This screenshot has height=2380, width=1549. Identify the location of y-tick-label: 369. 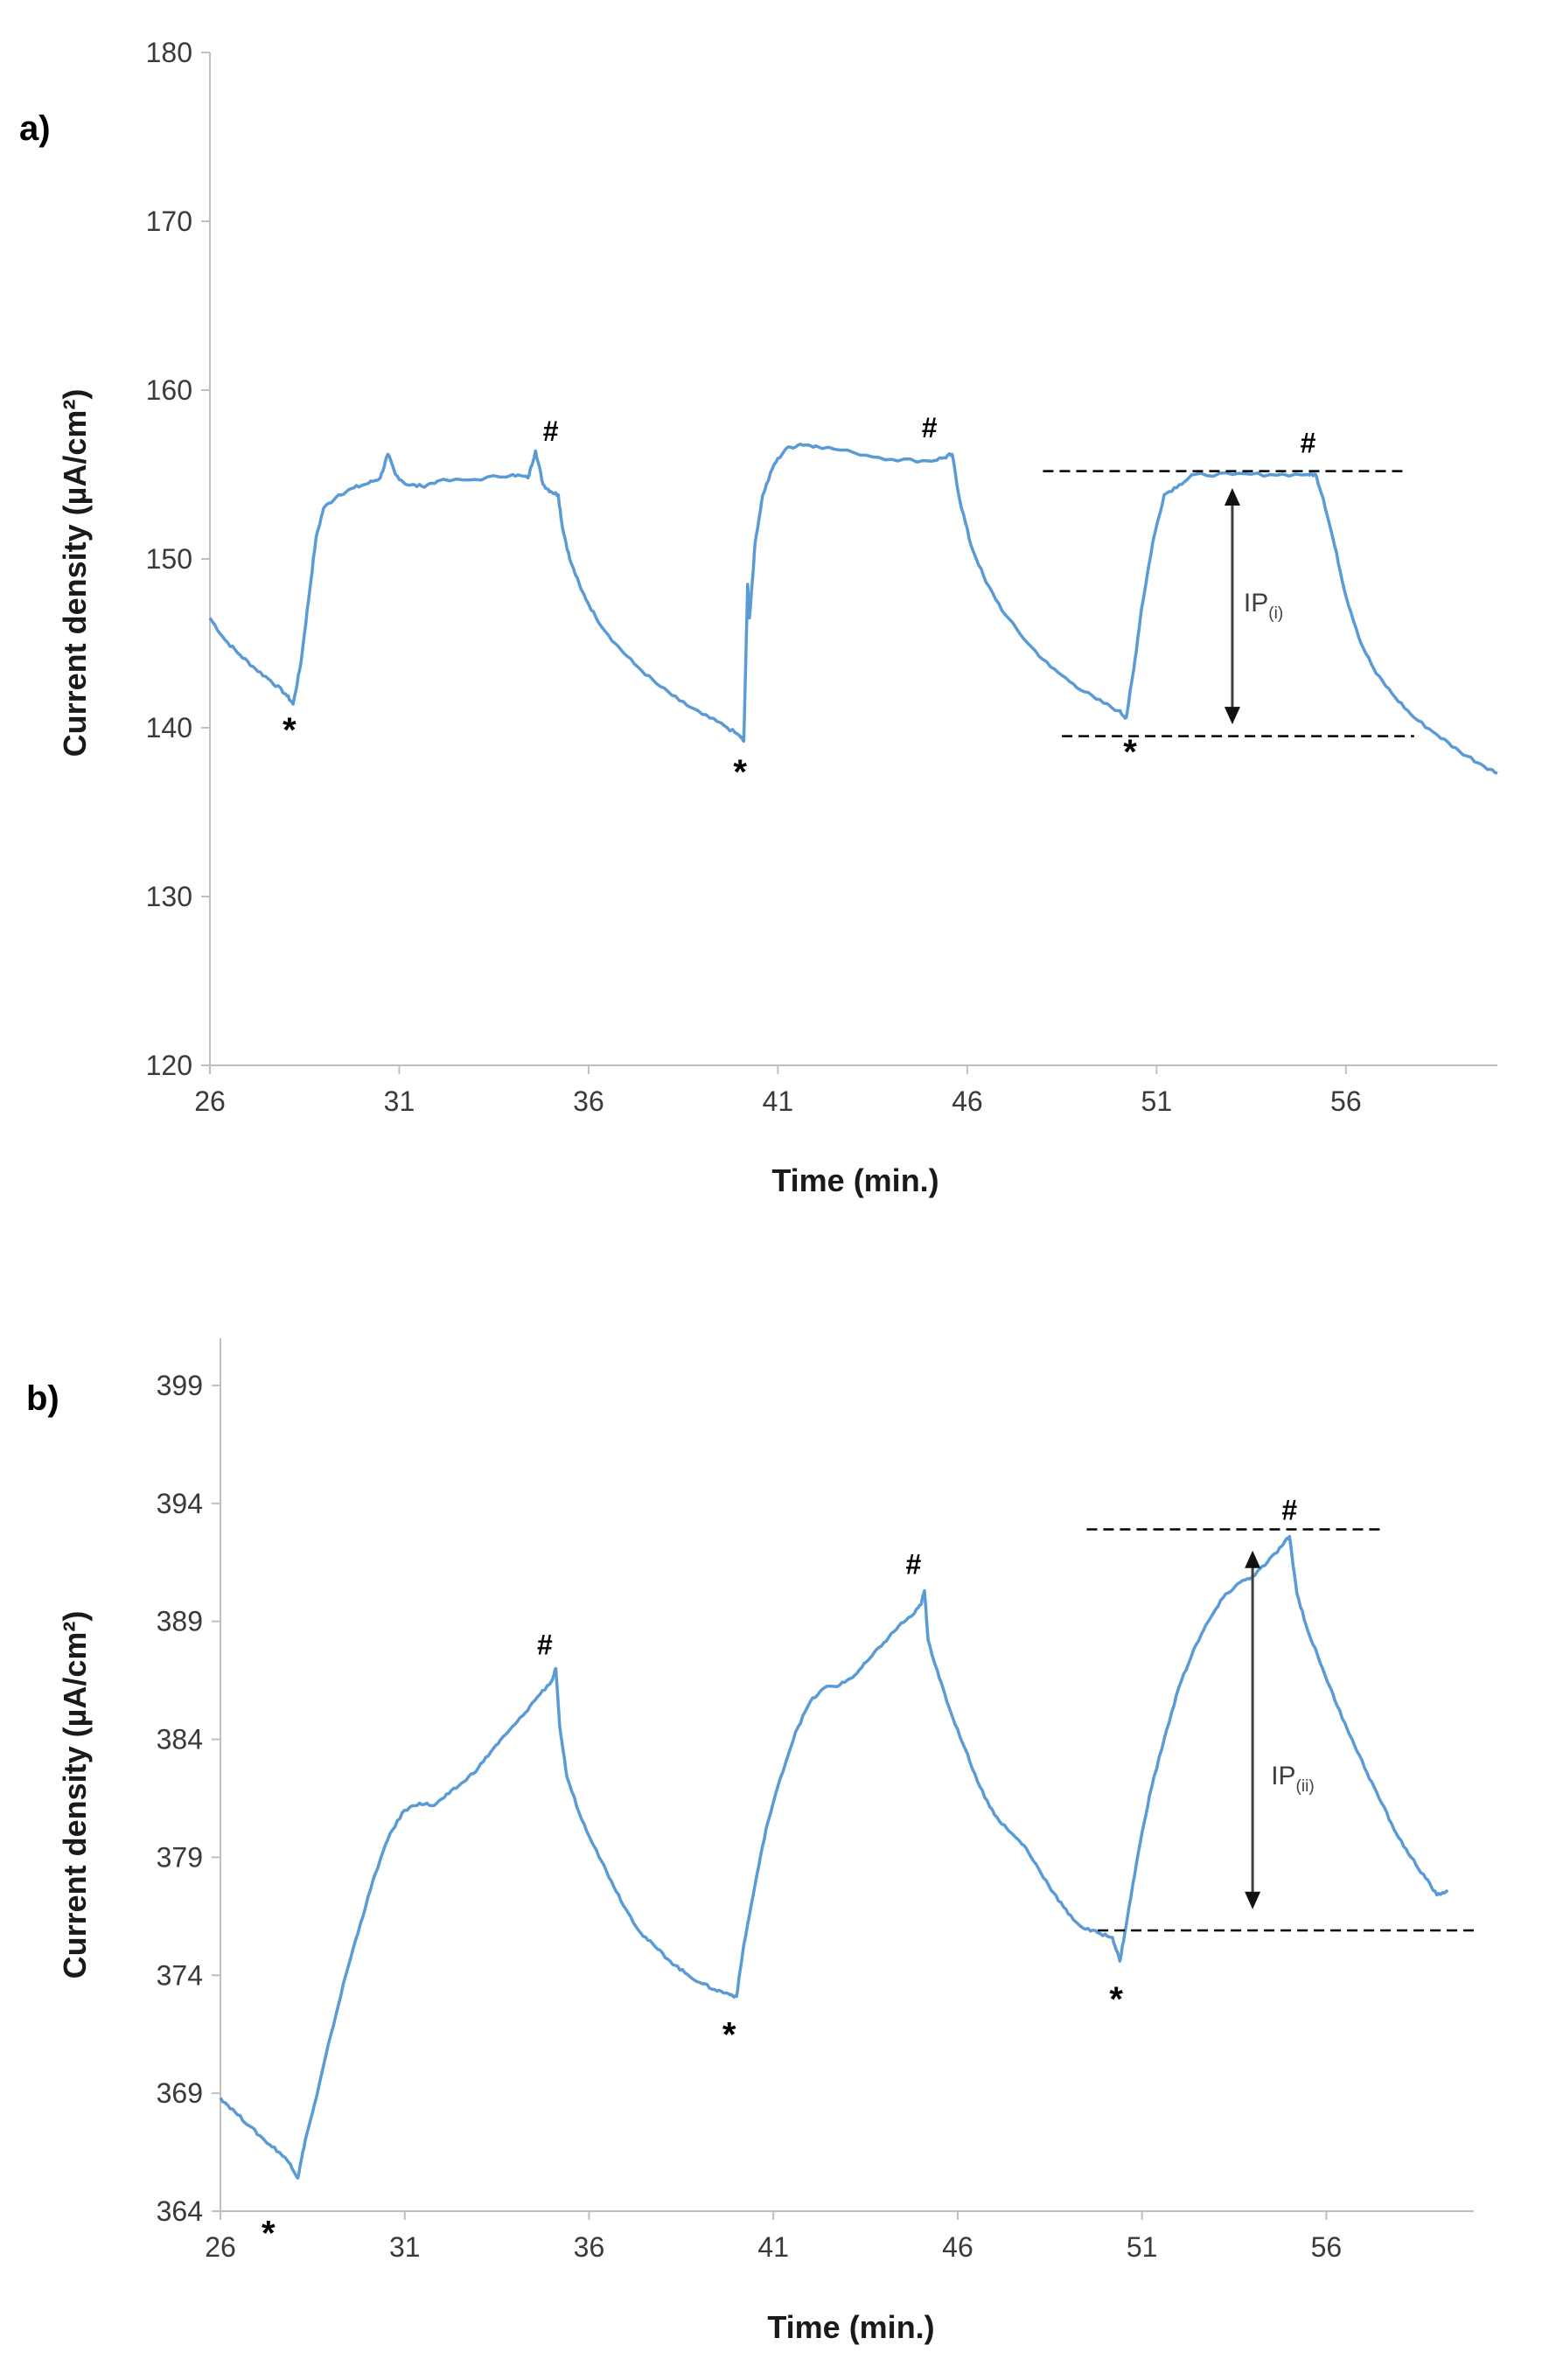
(180, 2093).